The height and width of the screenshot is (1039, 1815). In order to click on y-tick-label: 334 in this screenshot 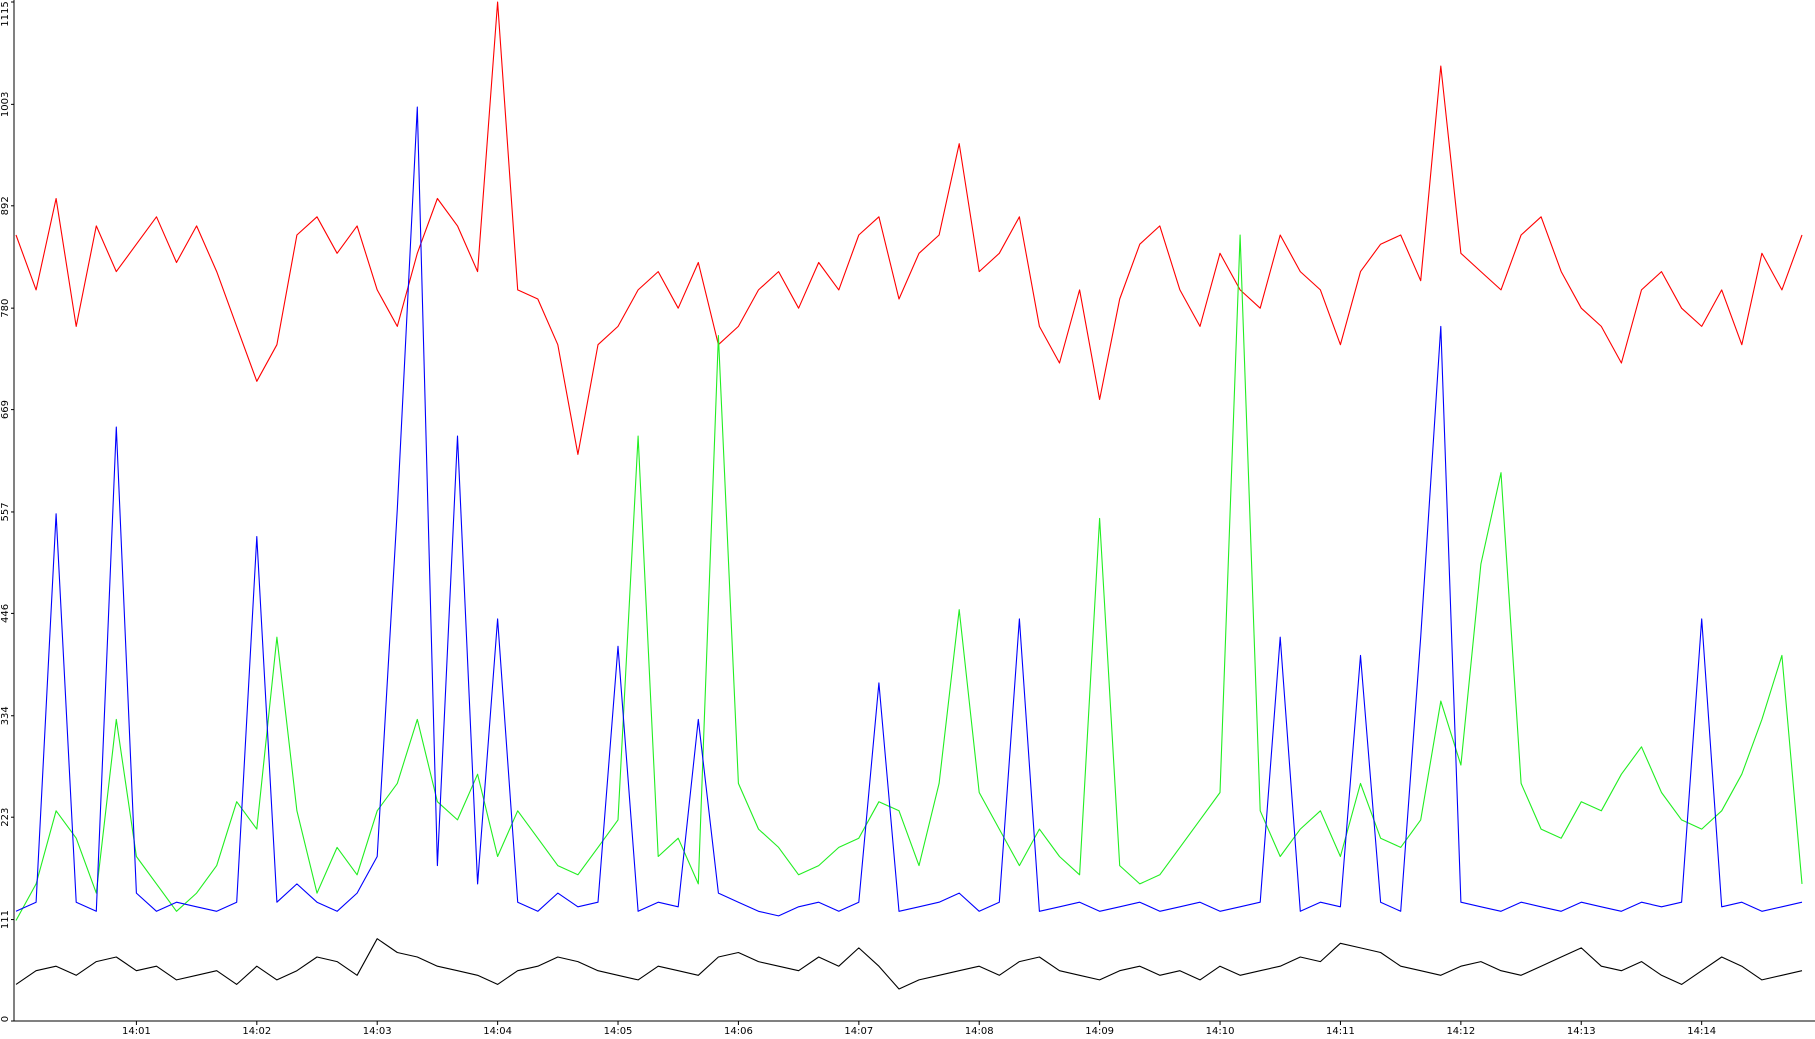, I will do `click(5, 715)`.